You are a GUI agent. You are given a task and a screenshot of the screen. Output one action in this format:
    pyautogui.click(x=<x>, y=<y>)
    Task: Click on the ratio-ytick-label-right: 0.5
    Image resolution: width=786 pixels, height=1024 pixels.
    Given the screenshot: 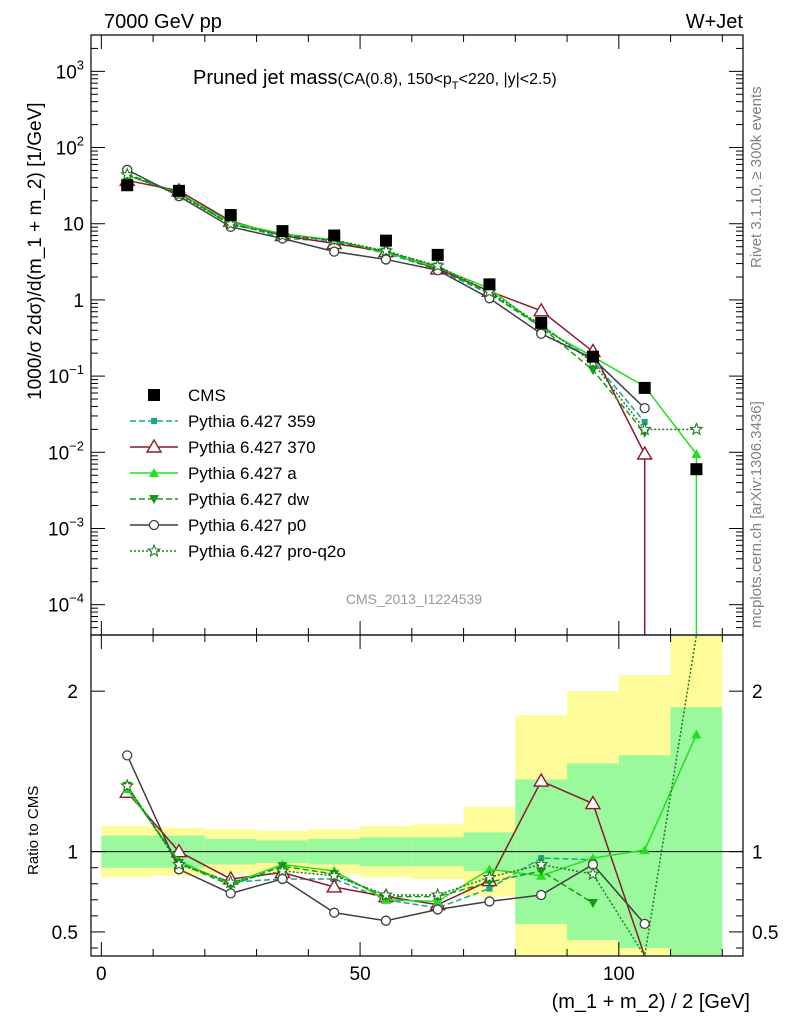 What is the action you would take?
    pyautogui.click(x=765, y=933)
    